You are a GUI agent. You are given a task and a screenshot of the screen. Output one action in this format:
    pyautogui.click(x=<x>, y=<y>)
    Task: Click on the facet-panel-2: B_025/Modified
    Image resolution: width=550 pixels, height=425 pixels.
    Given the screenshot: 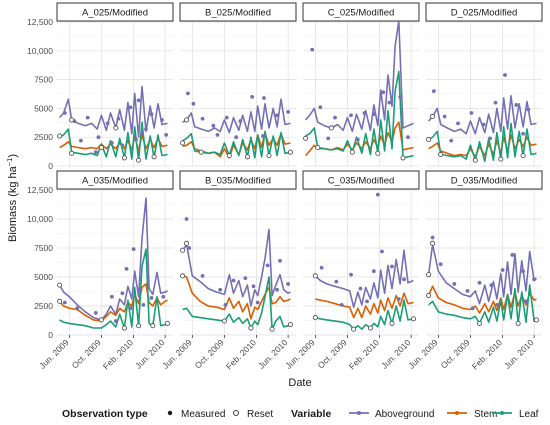 What is the action you would take?
    pyautogui.click(x=238, y=84)
    